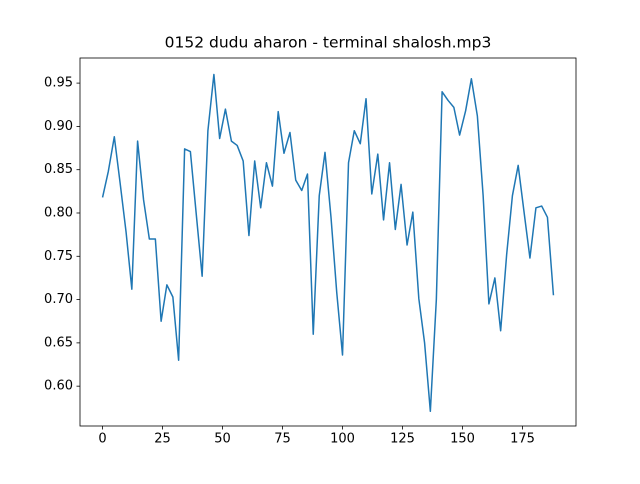 Image resolution: width=640 pixels, height=484 pixels. Describe the element at coordinates (102, 439) in the screenshot. I see `x-tick-label: 0` at that location.